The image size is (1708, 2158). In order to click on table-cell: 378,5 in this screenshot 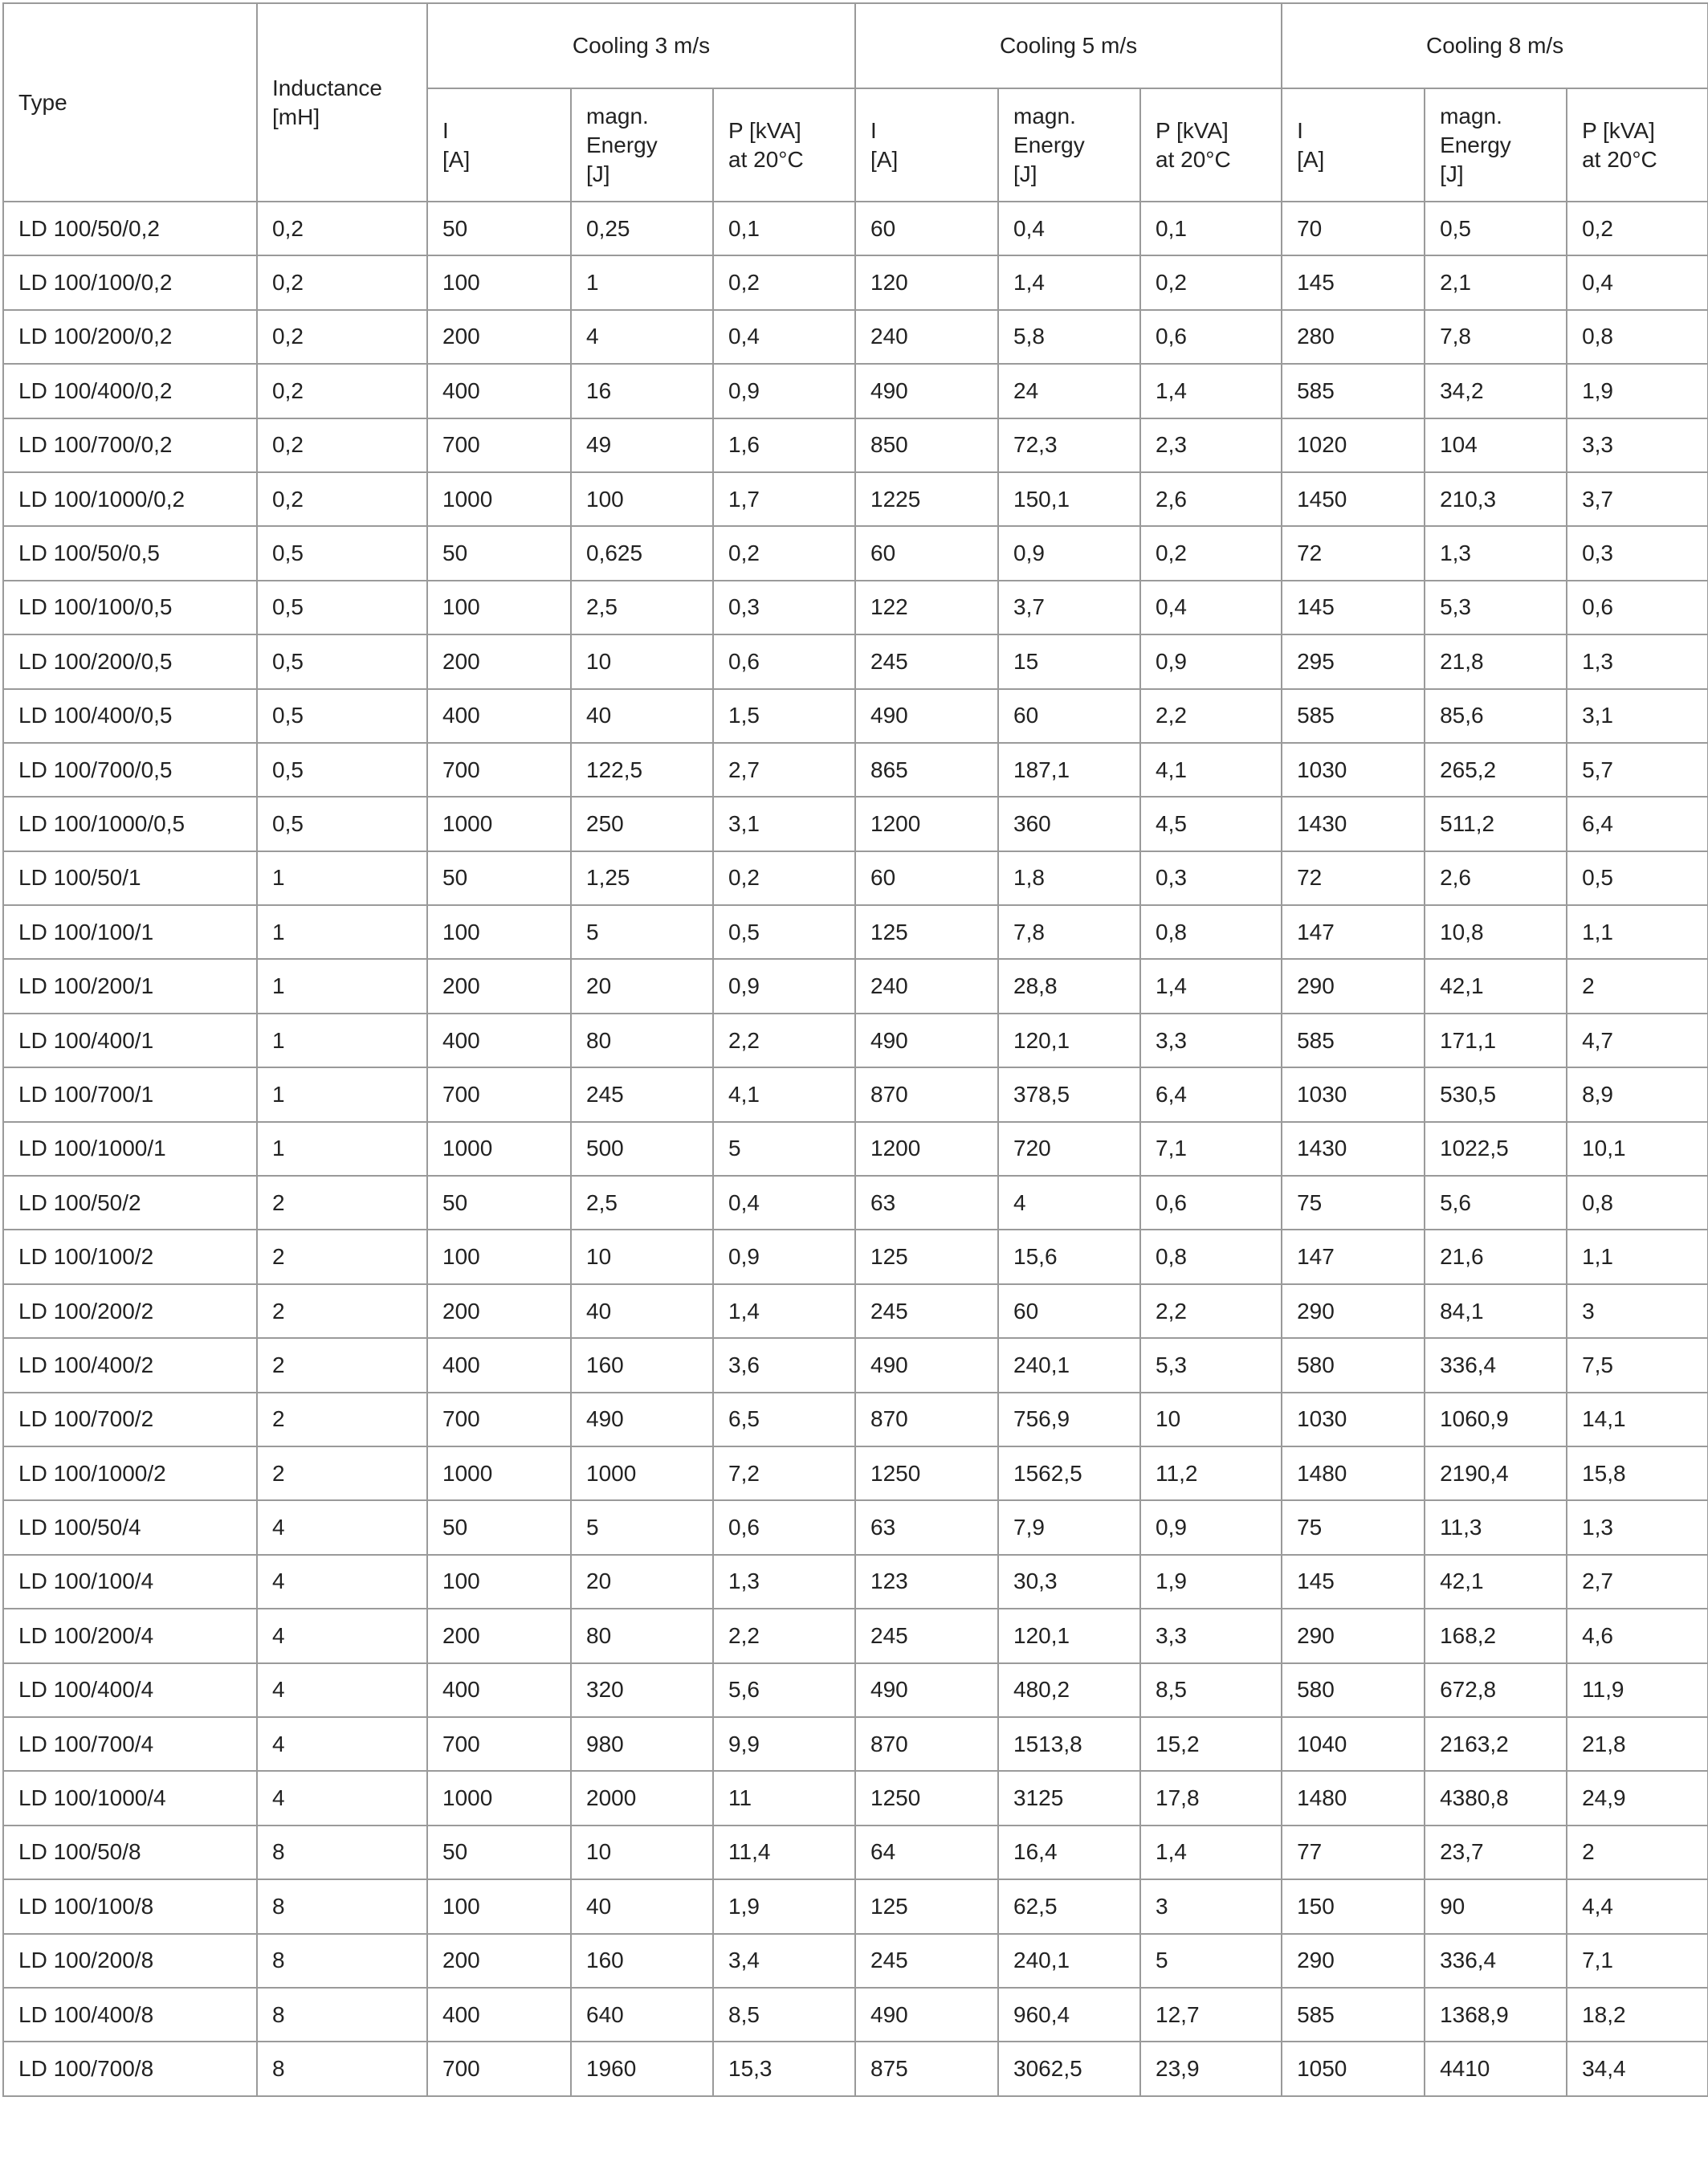, I will do `click(1069, 1095)`.